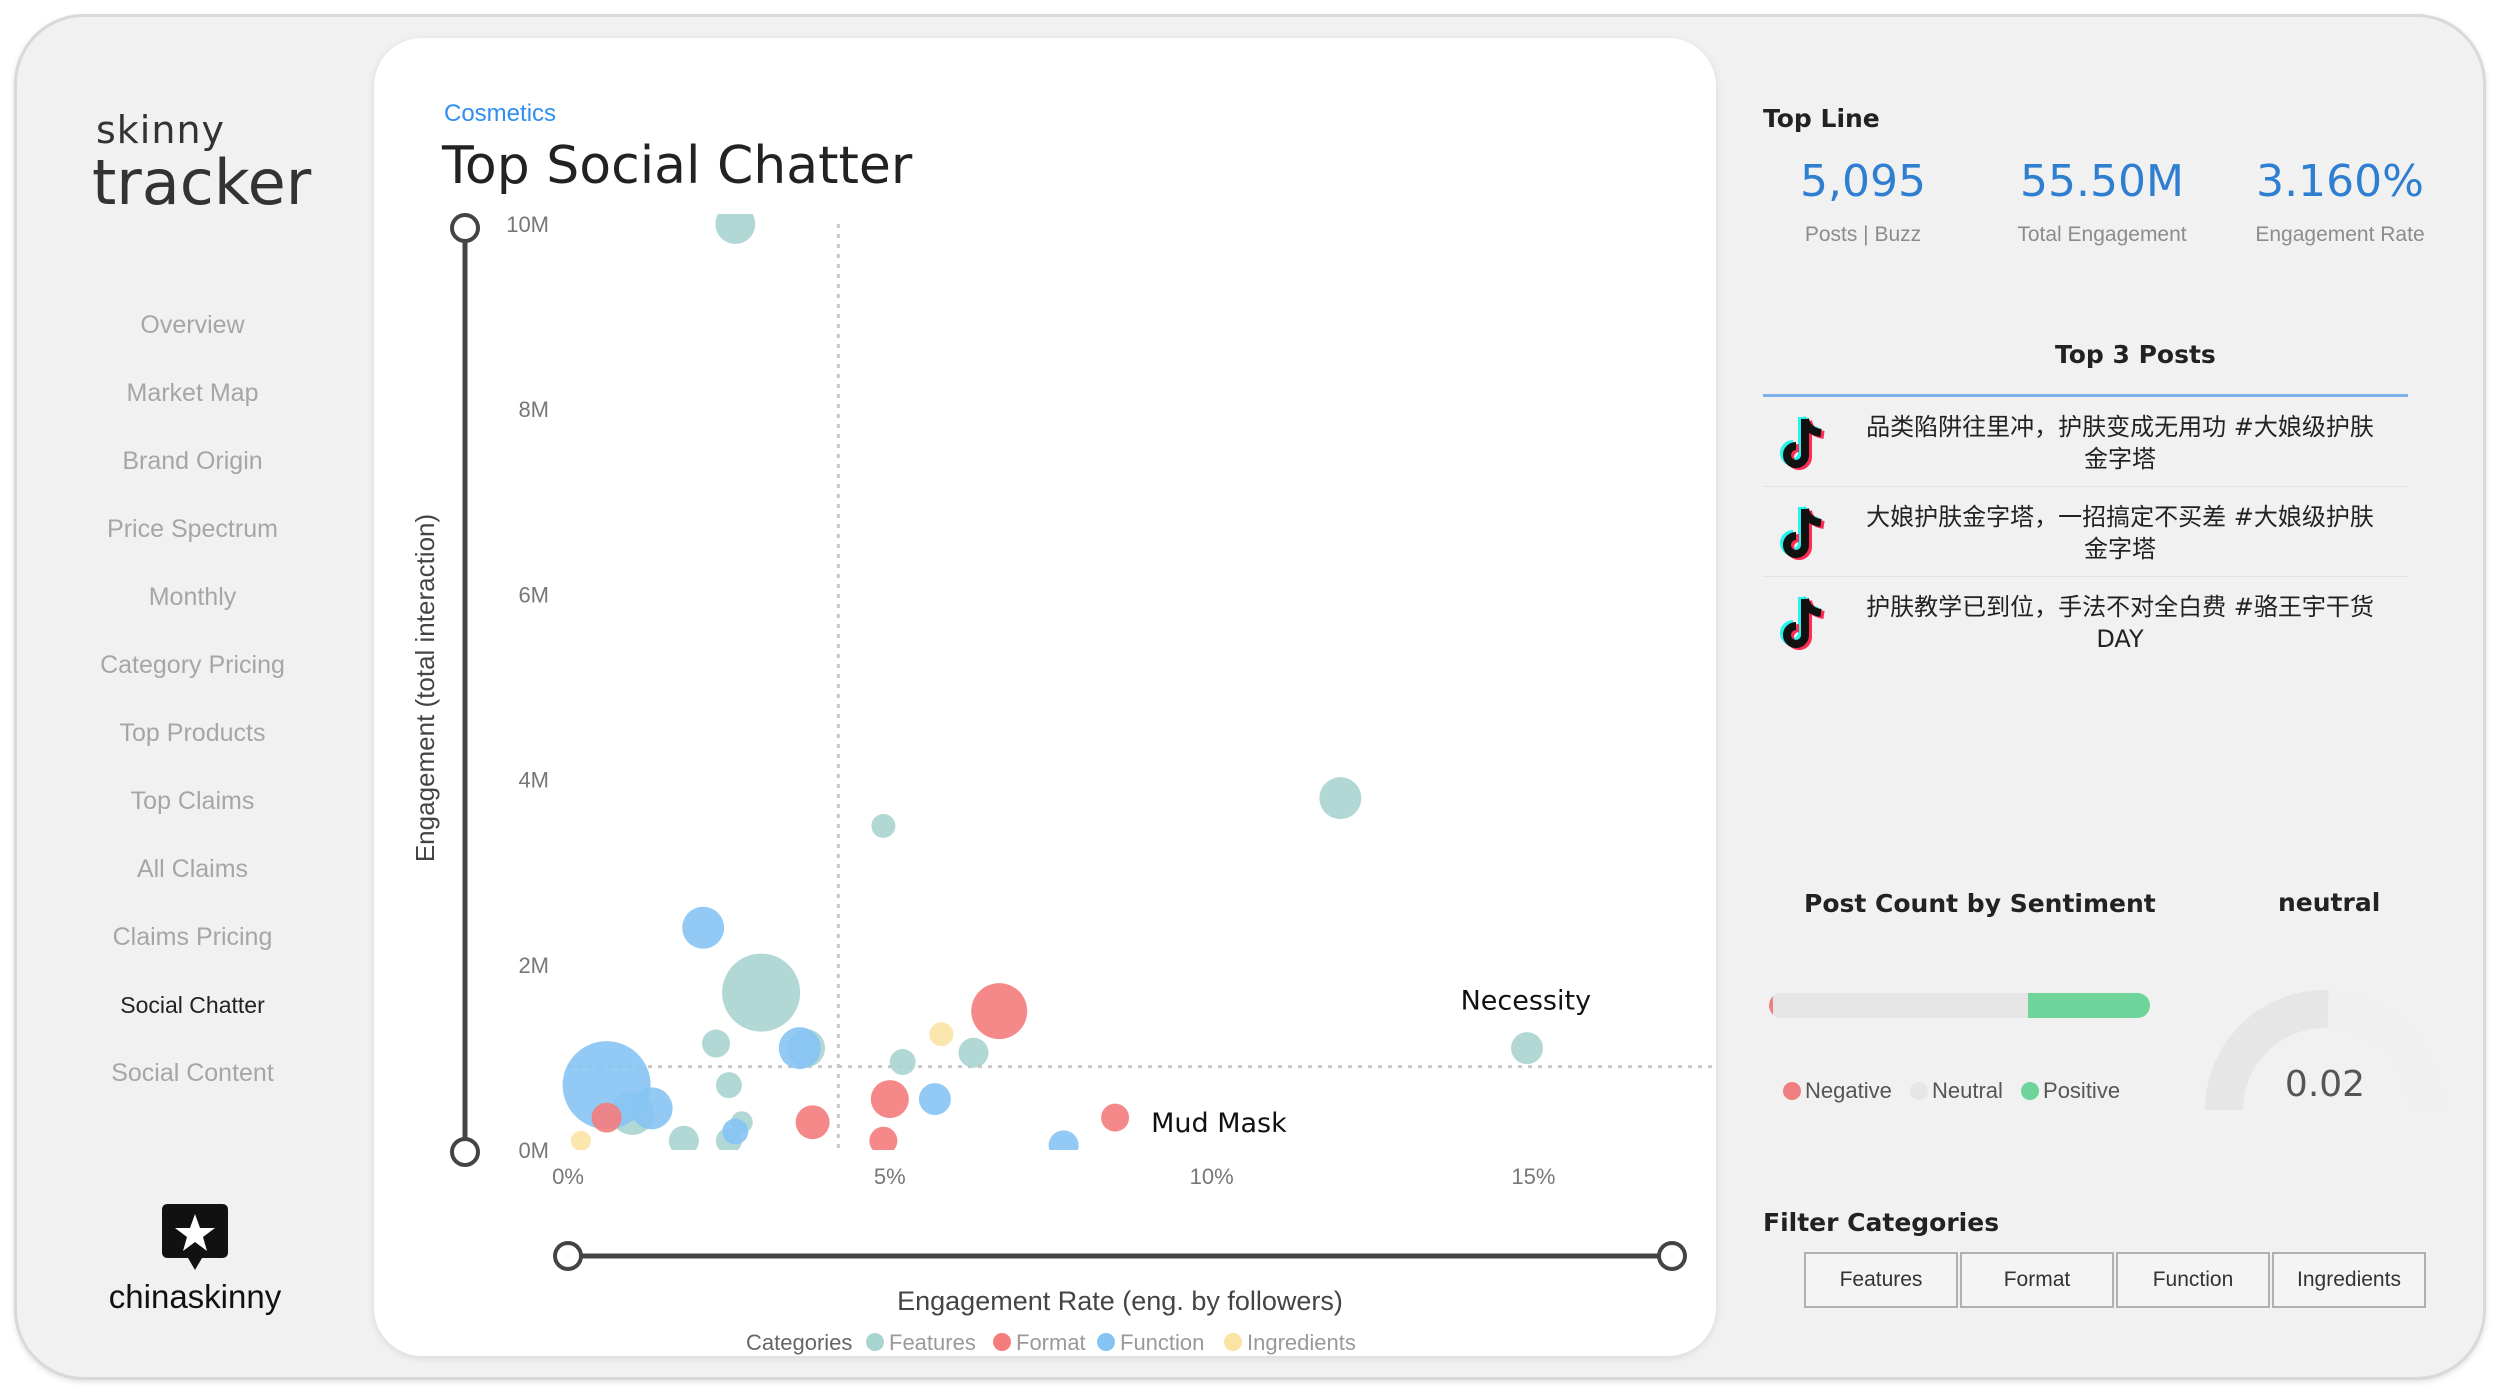 The height and width of the screenshot is (1394, 2500). I want to click on kpi-value: 55.50M, so click(2102, 181).